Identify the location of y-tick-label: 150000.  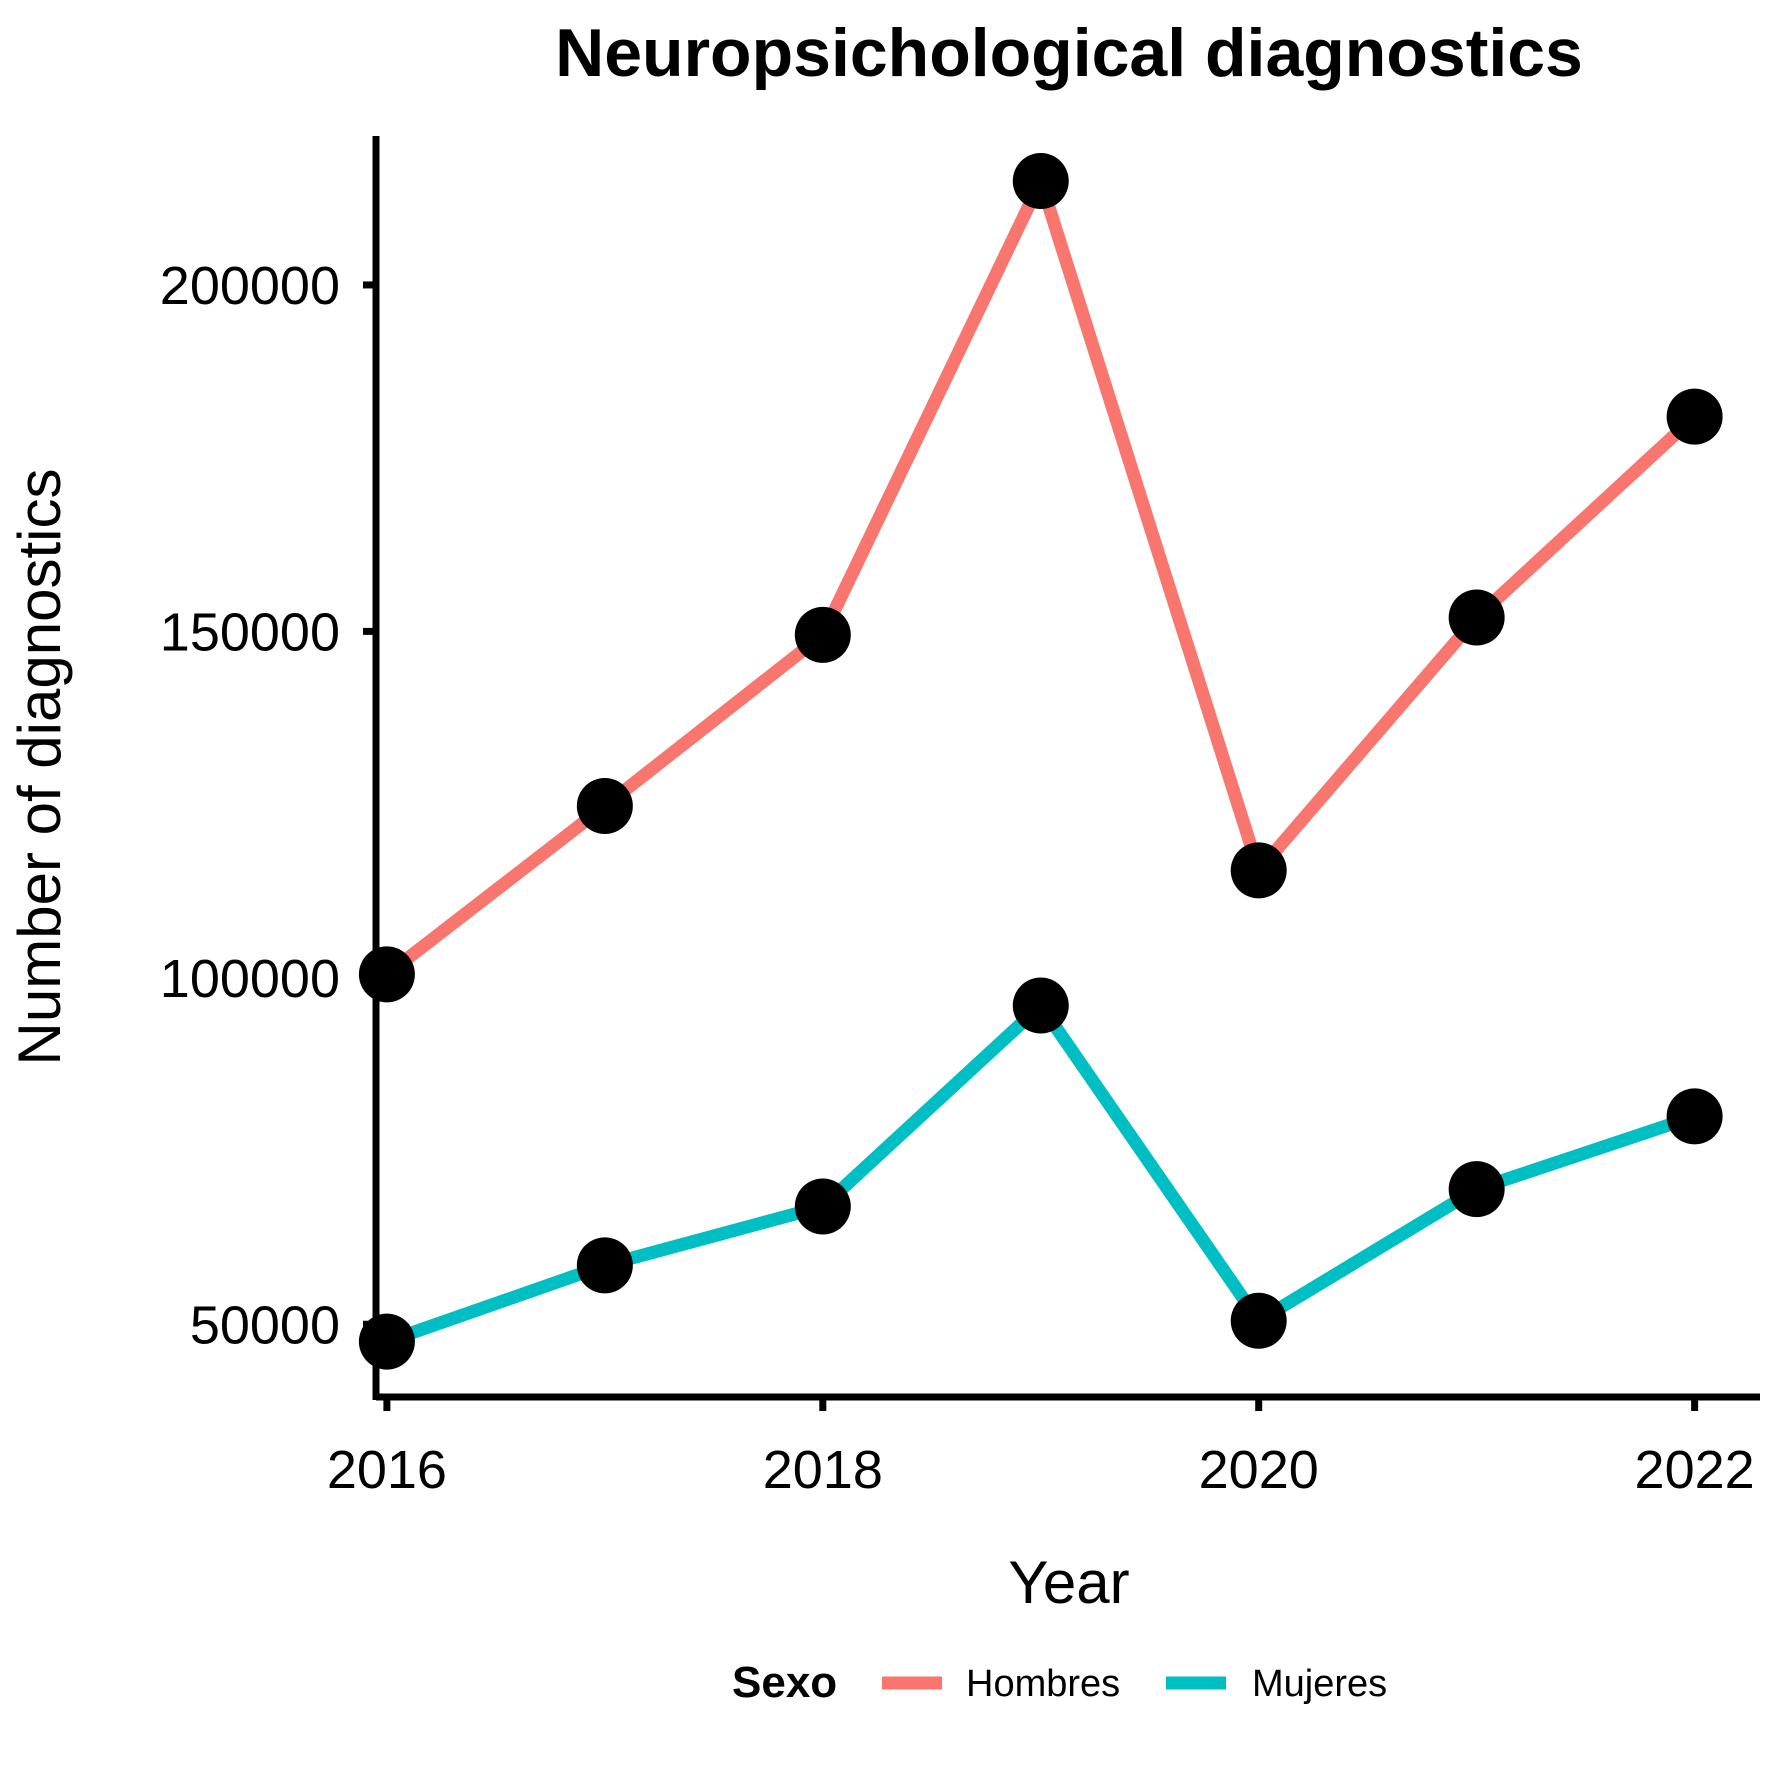
(250, 632).